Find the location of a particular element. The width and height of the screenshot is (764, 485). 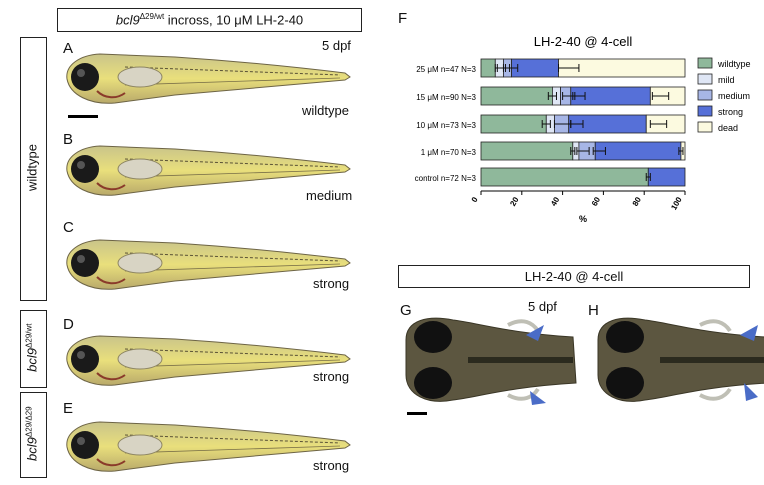

legend-label-mild: mild is located at coordinates (726, 80).